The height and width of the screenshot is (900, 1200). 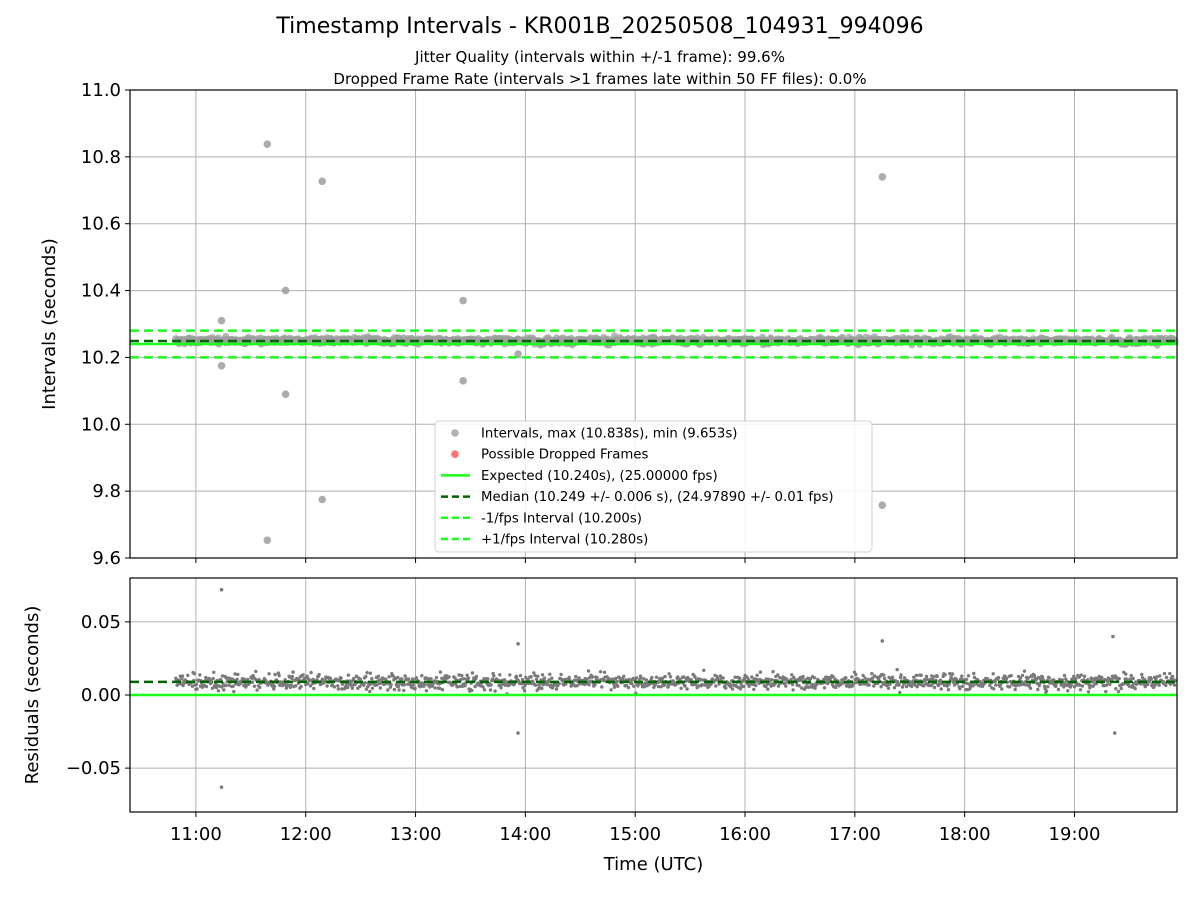 I want to click on legend-entry: +1/fps Interval (10.280s), so click(x=564, y=540).